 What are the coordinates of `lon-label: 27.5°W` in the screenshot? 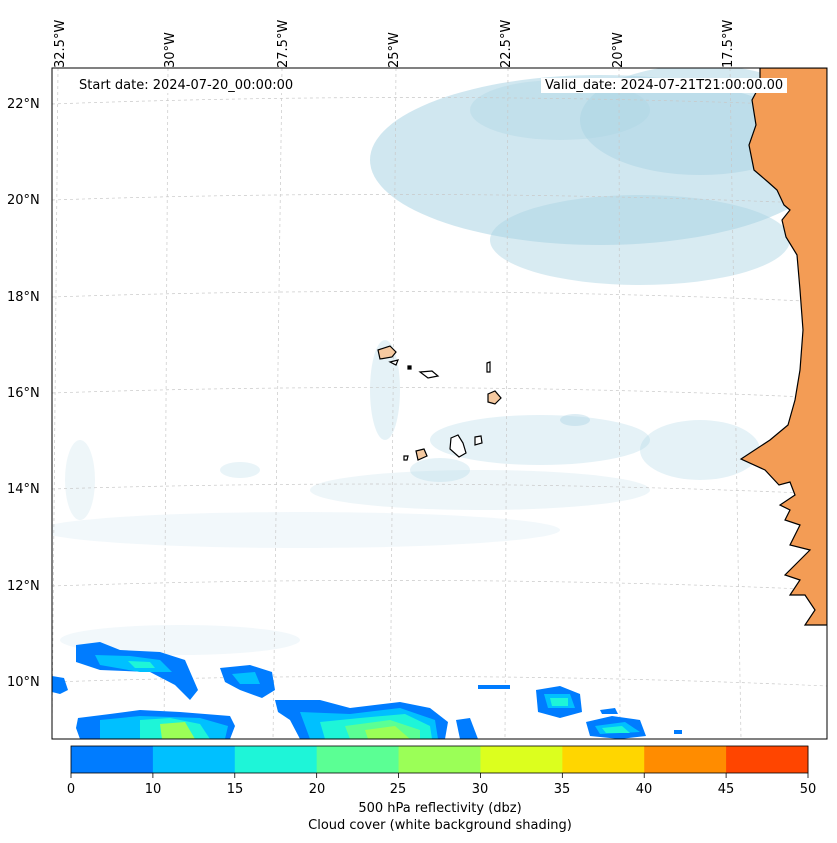 It's located at (286, 38).